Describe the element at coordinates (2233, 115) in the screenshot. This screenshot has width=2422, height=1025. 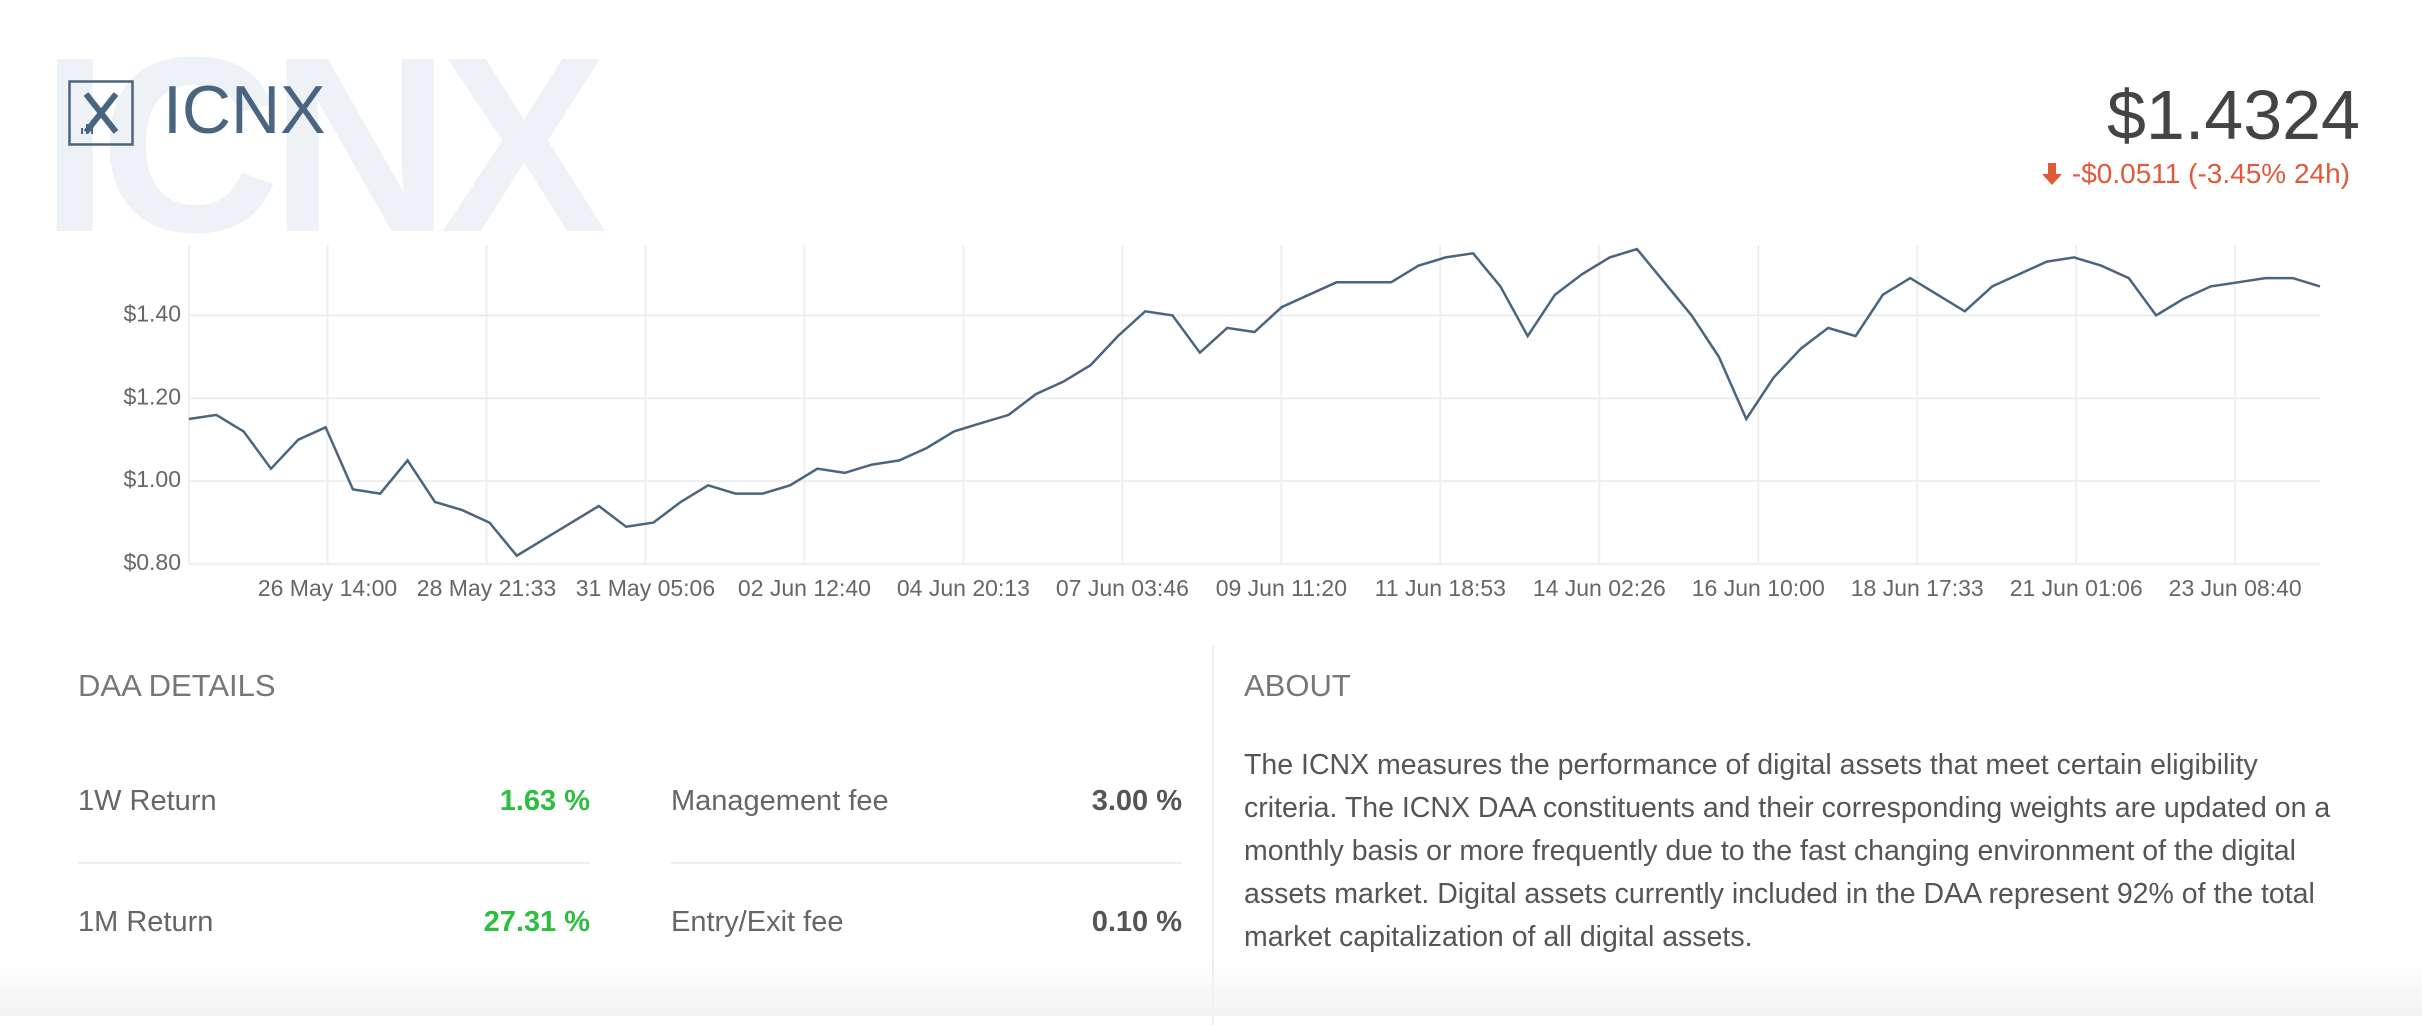
I see `price: $1.4324` at that location.